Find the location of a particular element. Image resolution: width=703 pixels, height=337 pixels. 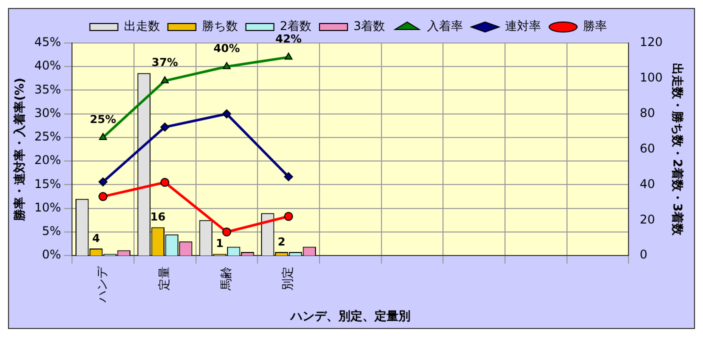

legend-label: 入着率 is located at coordinates (445, 26).